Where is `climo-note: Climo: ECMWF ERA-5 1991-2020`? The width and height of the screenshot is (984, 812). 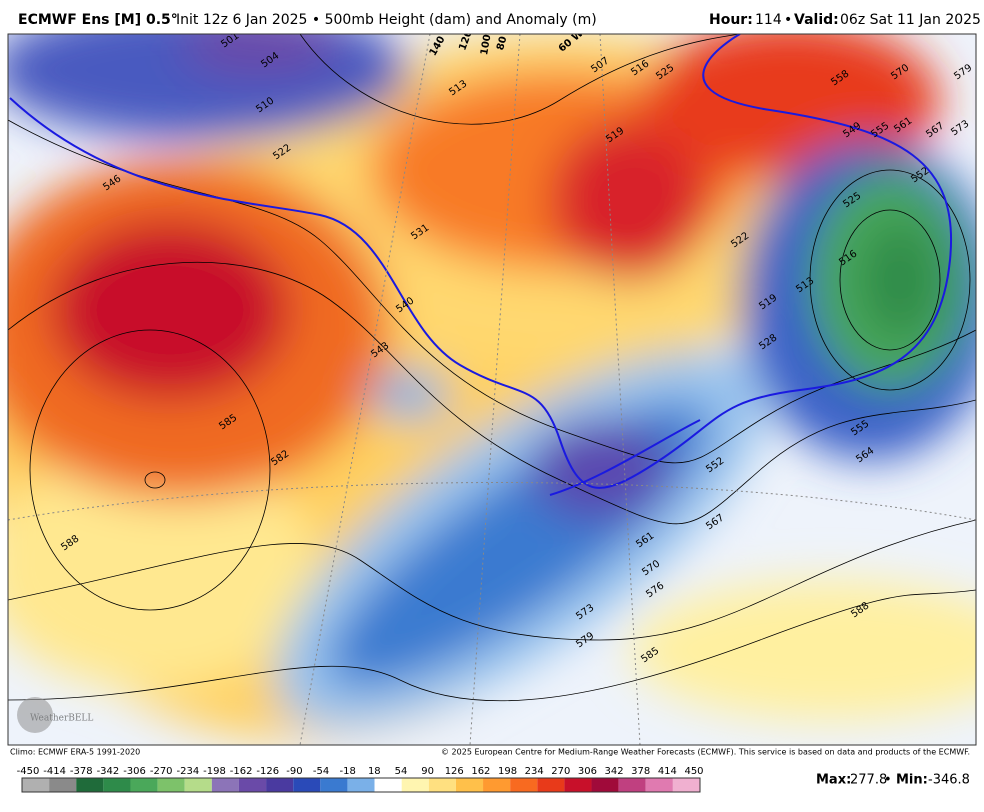 climo-note: Climo: ECMWF ERA-5 1991-2020 is located at coordinates (75, 752).